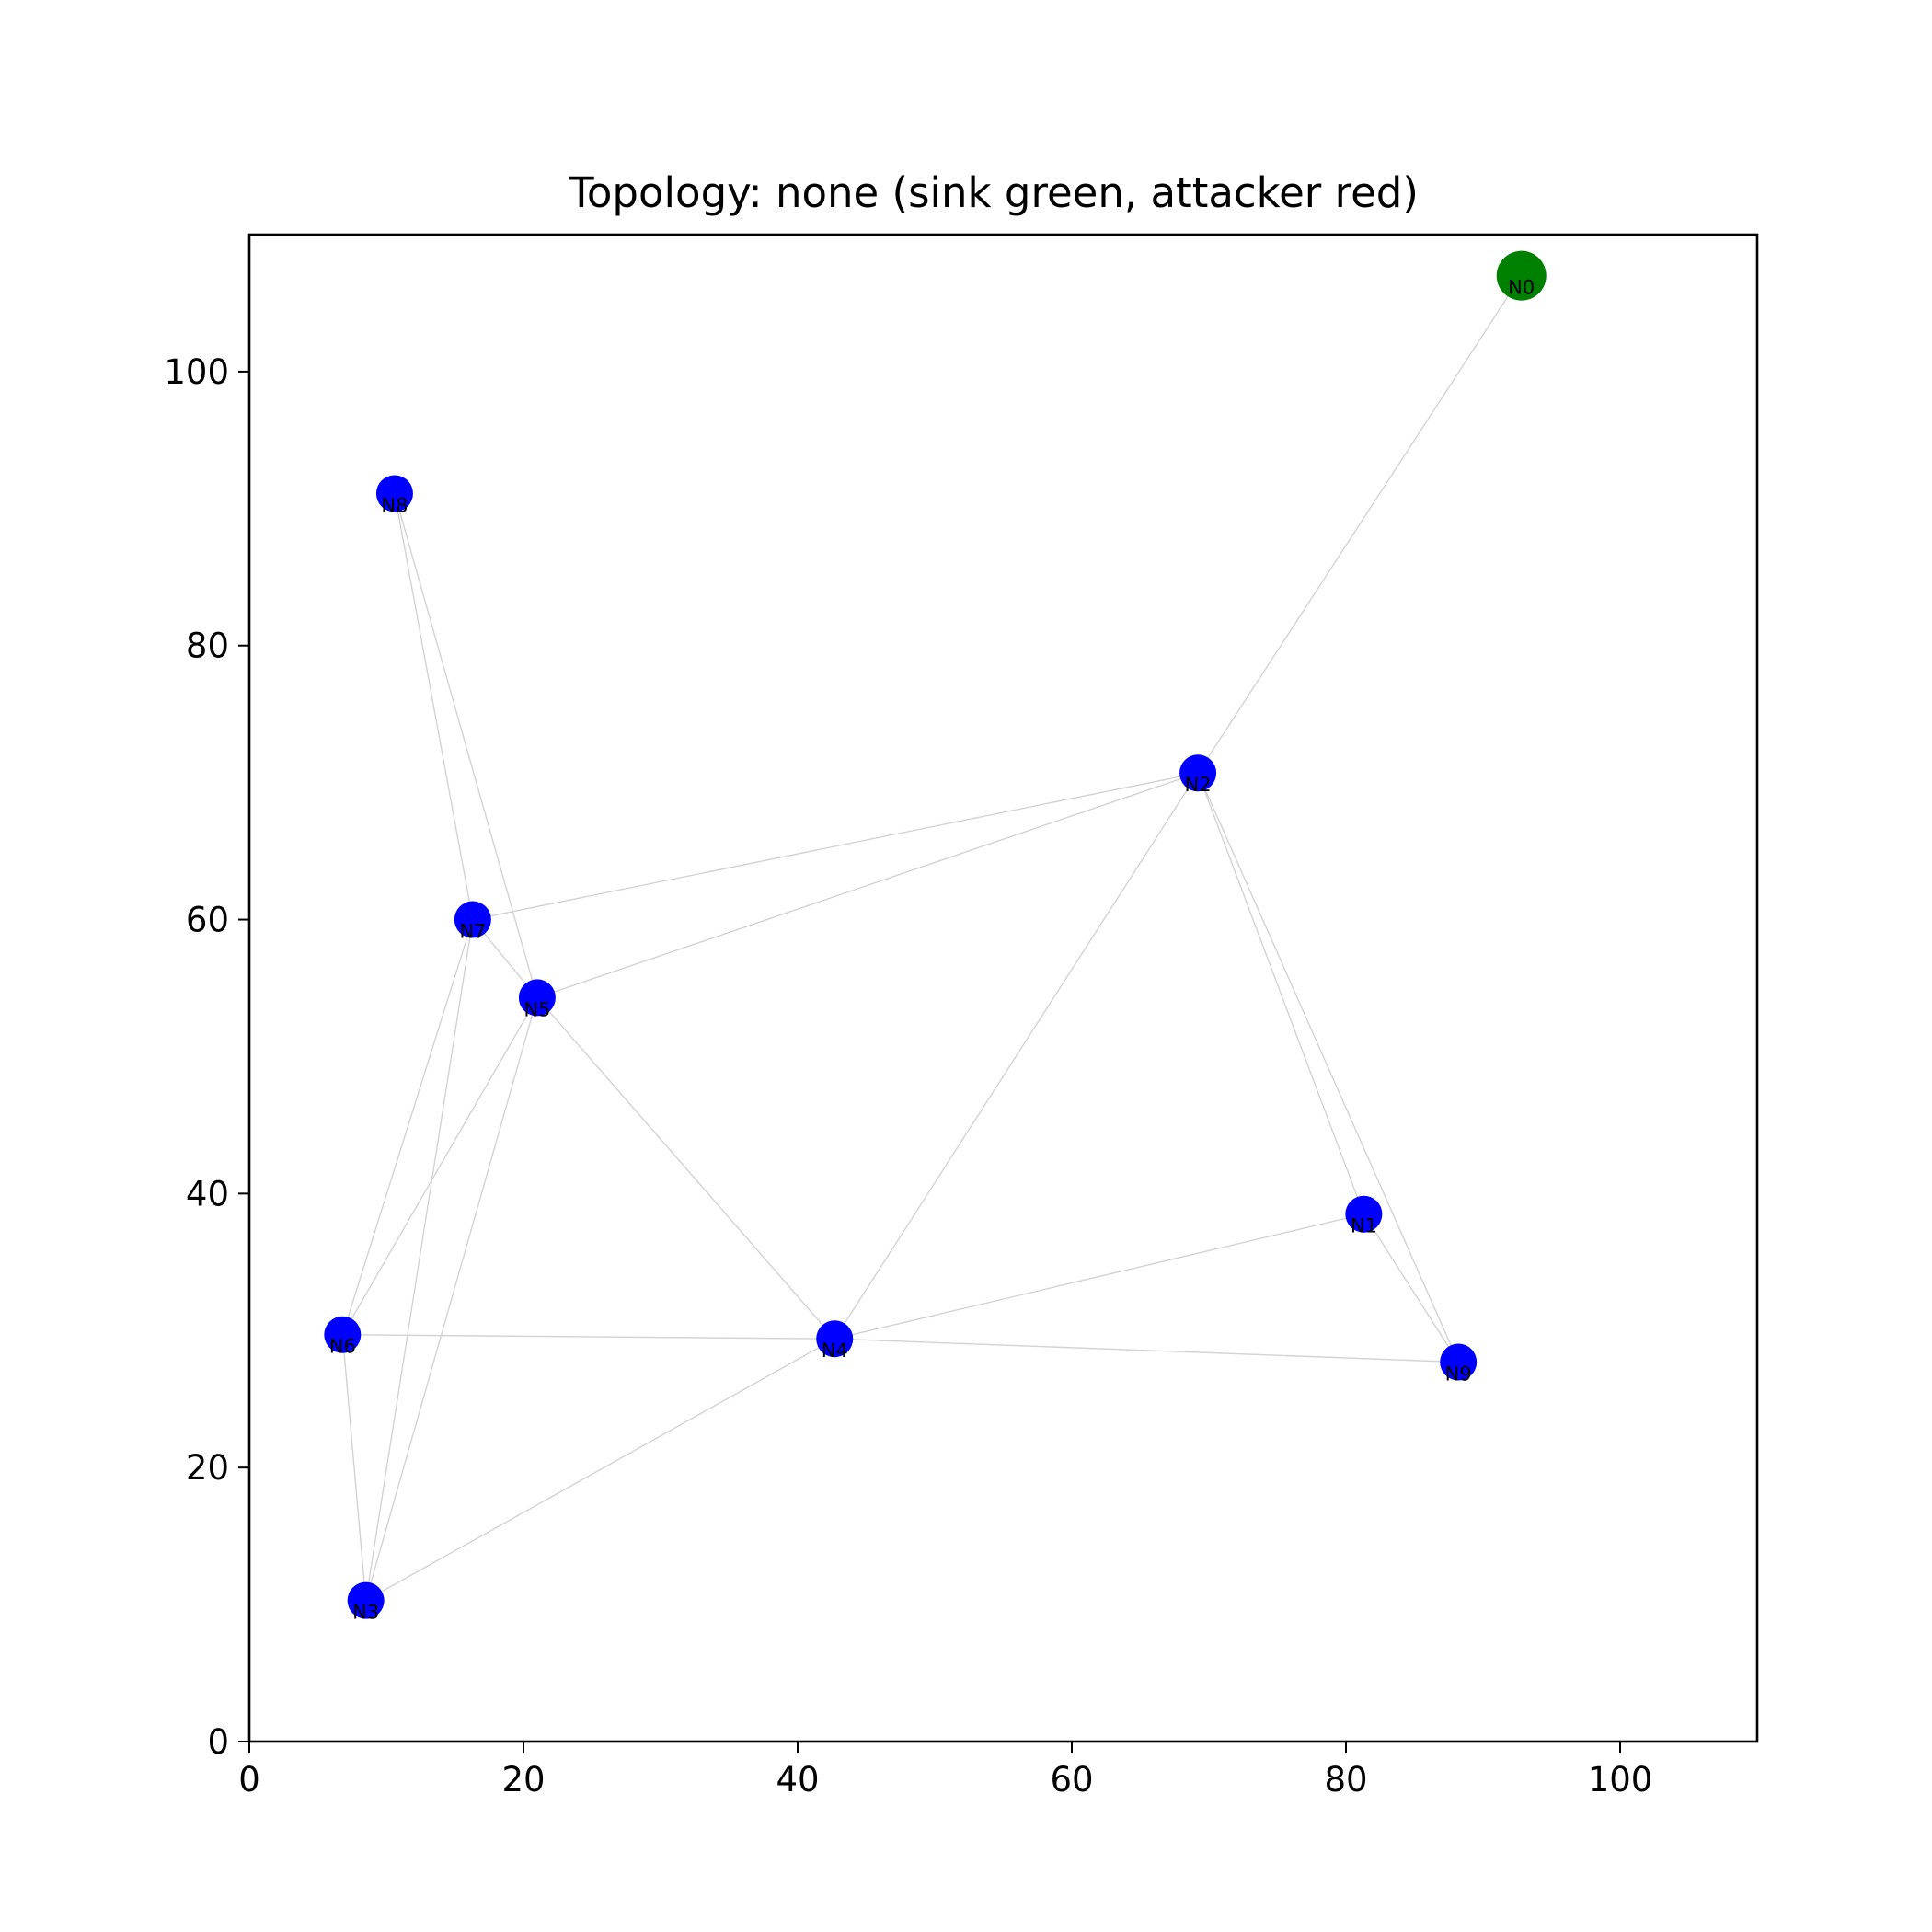  I want to click on edge-n2-n9, so click(1328, 1067).